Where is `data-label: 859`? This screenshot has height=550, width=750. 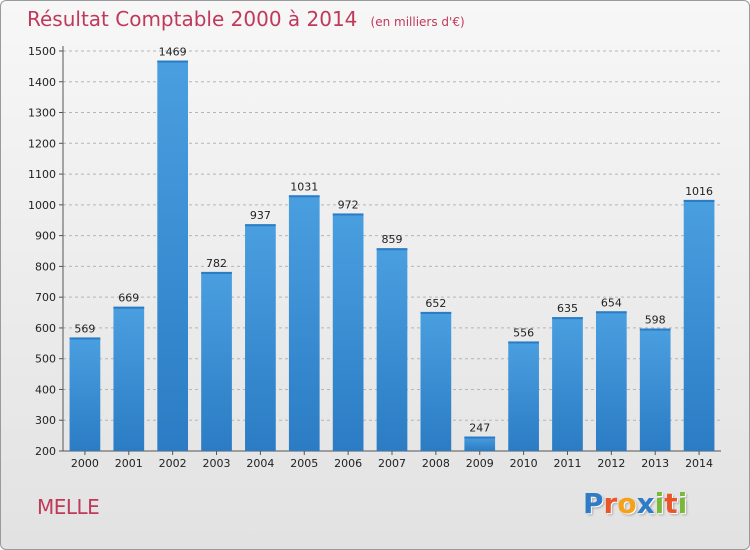 data-label: 859 is located at coordinates (392, 239).